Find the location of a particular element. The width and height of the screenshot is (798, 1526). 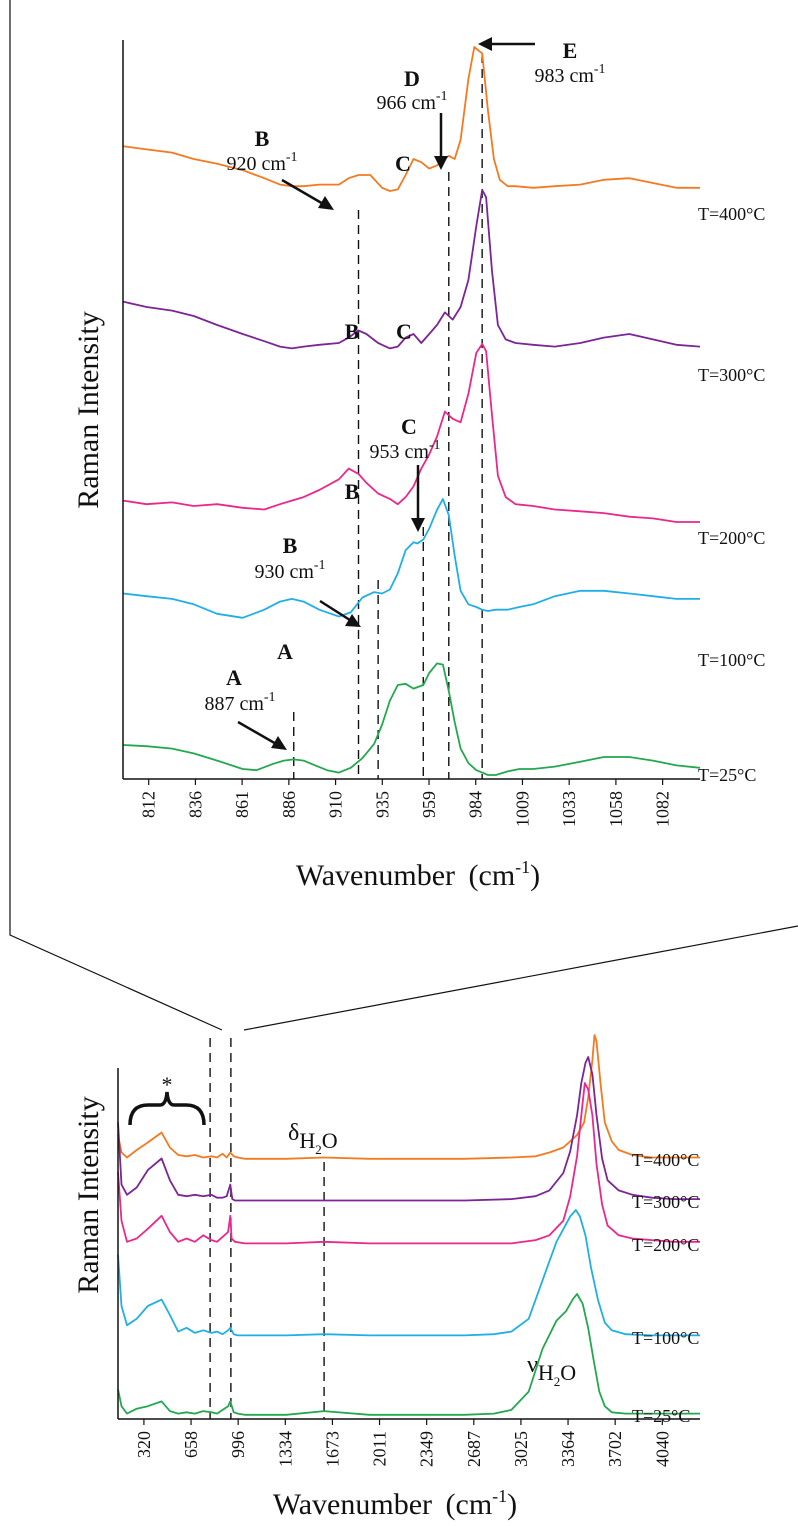

annotation-letter-a2: A is located at coordinates (234, 677).